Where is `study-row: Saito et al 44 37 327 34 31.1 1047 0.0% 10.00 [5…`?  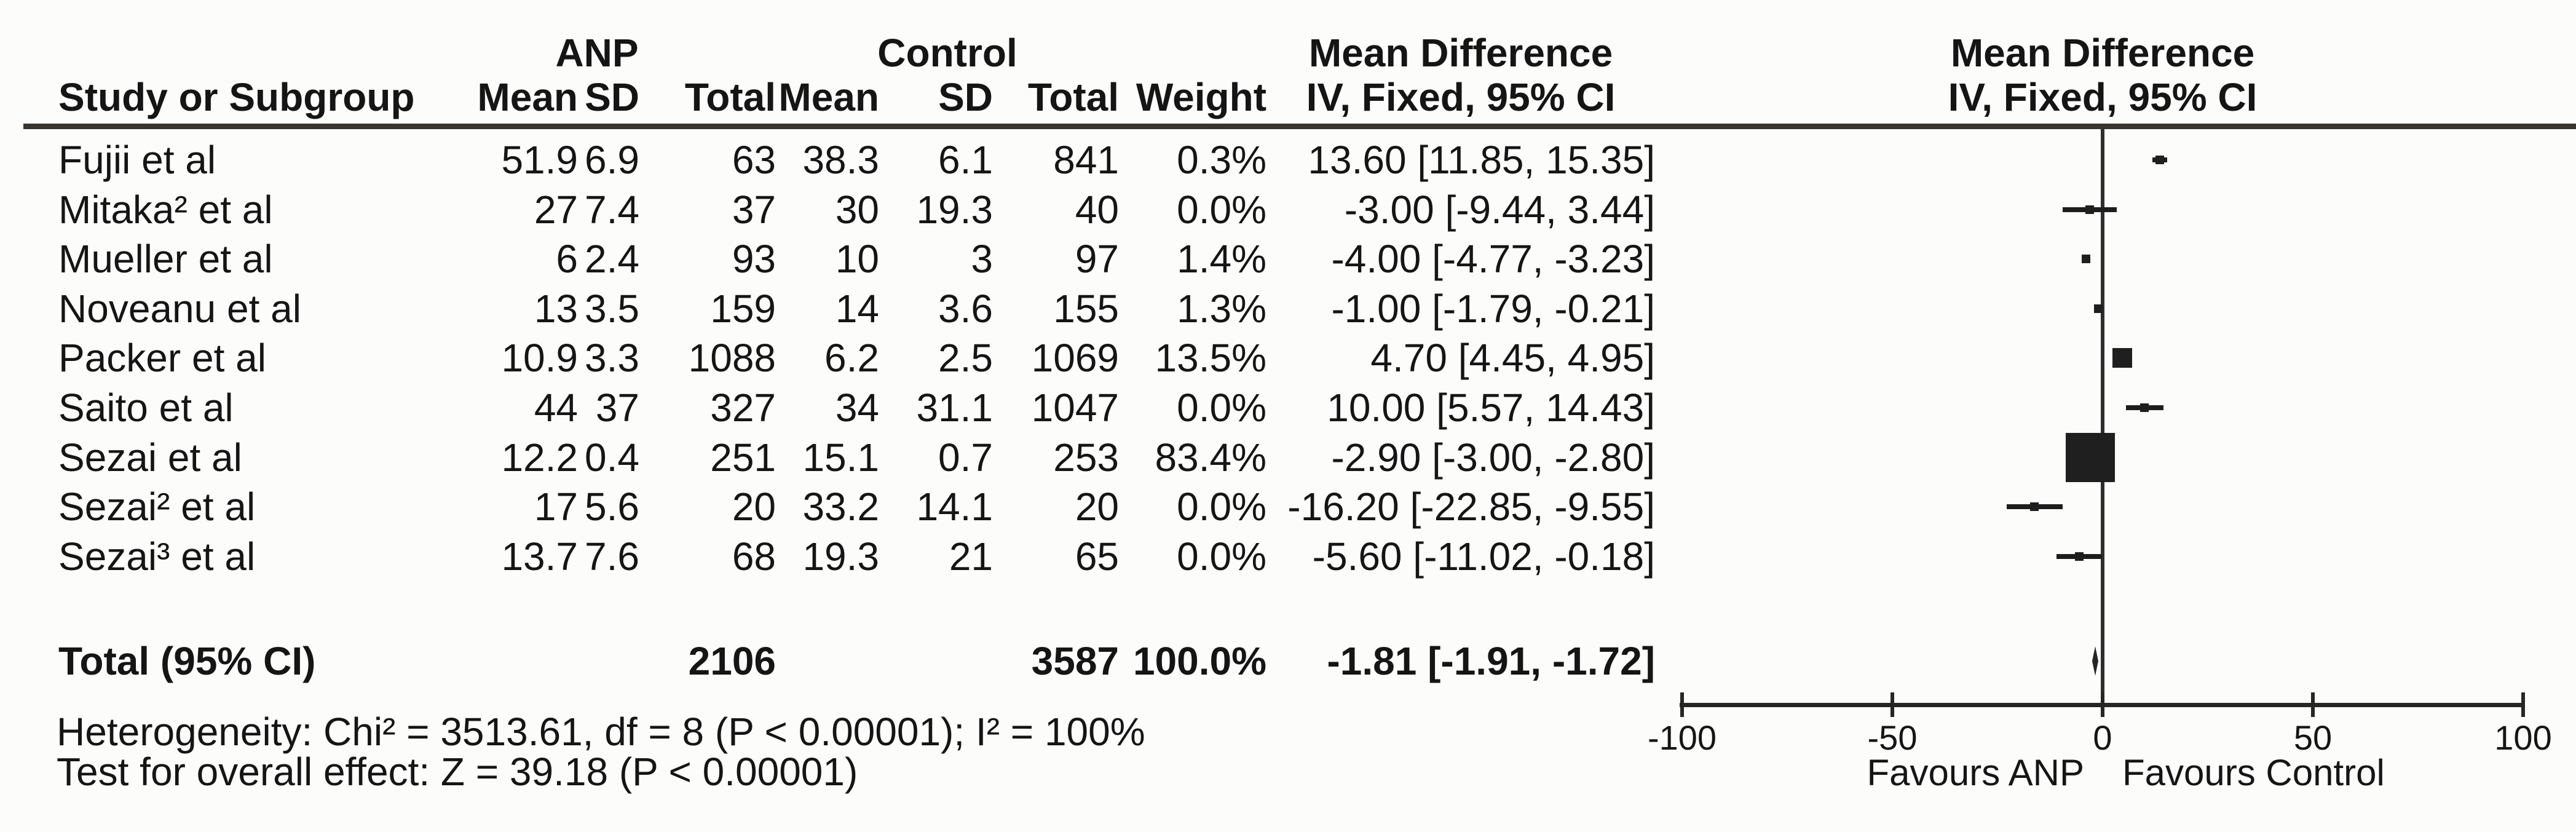 study-row: Saito et al 44 37 327 34 31.1 1047 0.0% 10.00 [5… is located at coordinates (828, 408).